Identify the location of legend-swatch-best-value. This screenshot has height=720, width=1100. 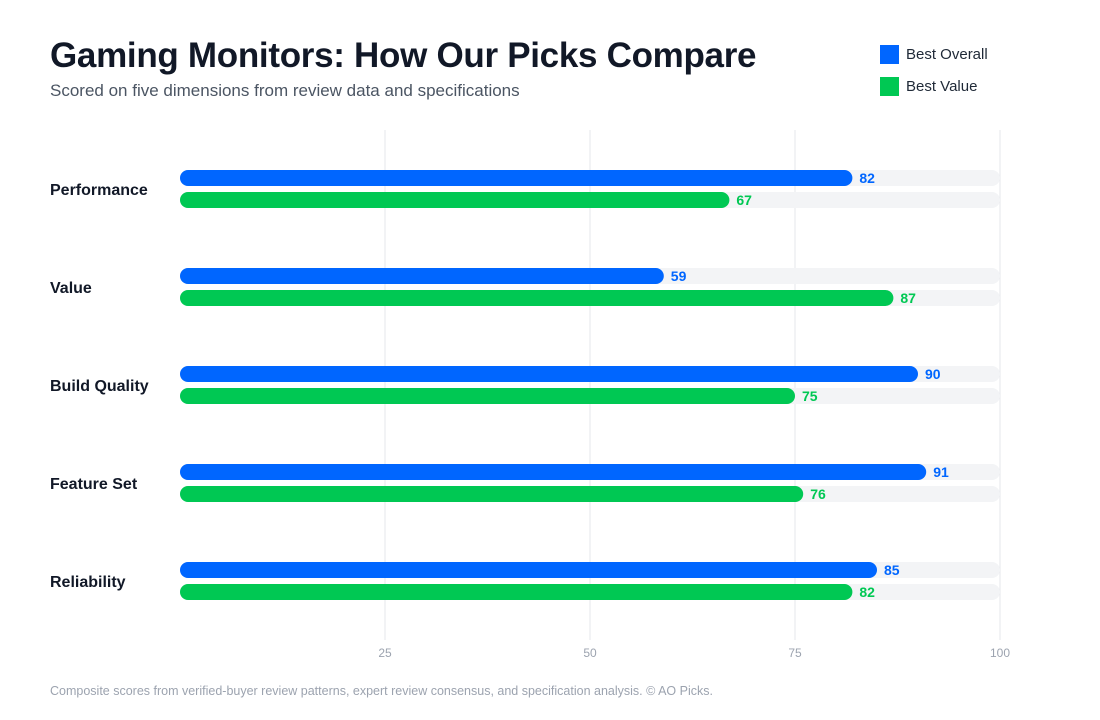
(889, 86).